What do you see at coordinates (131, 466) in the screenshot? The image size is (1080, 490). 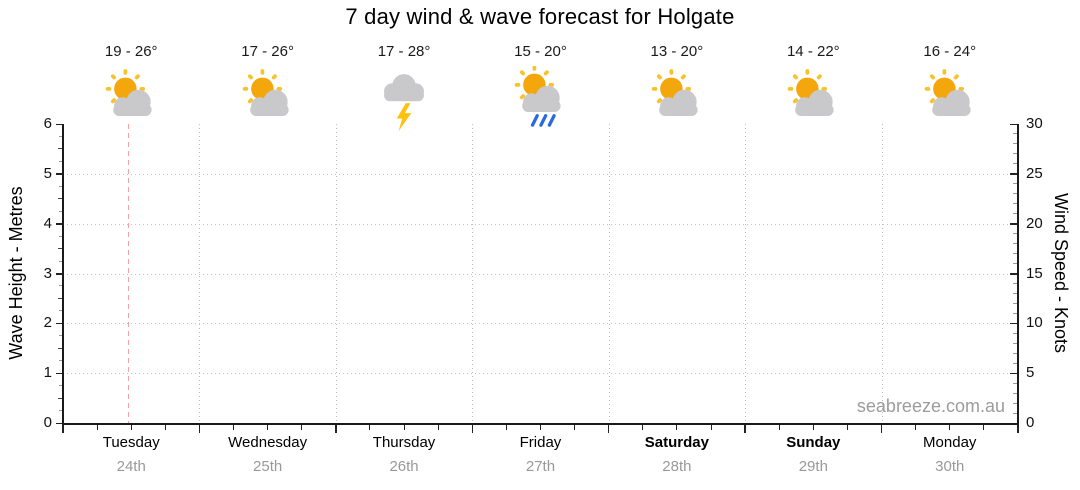 I see `day-date-label: 24th` at bounding box center [131, 466].